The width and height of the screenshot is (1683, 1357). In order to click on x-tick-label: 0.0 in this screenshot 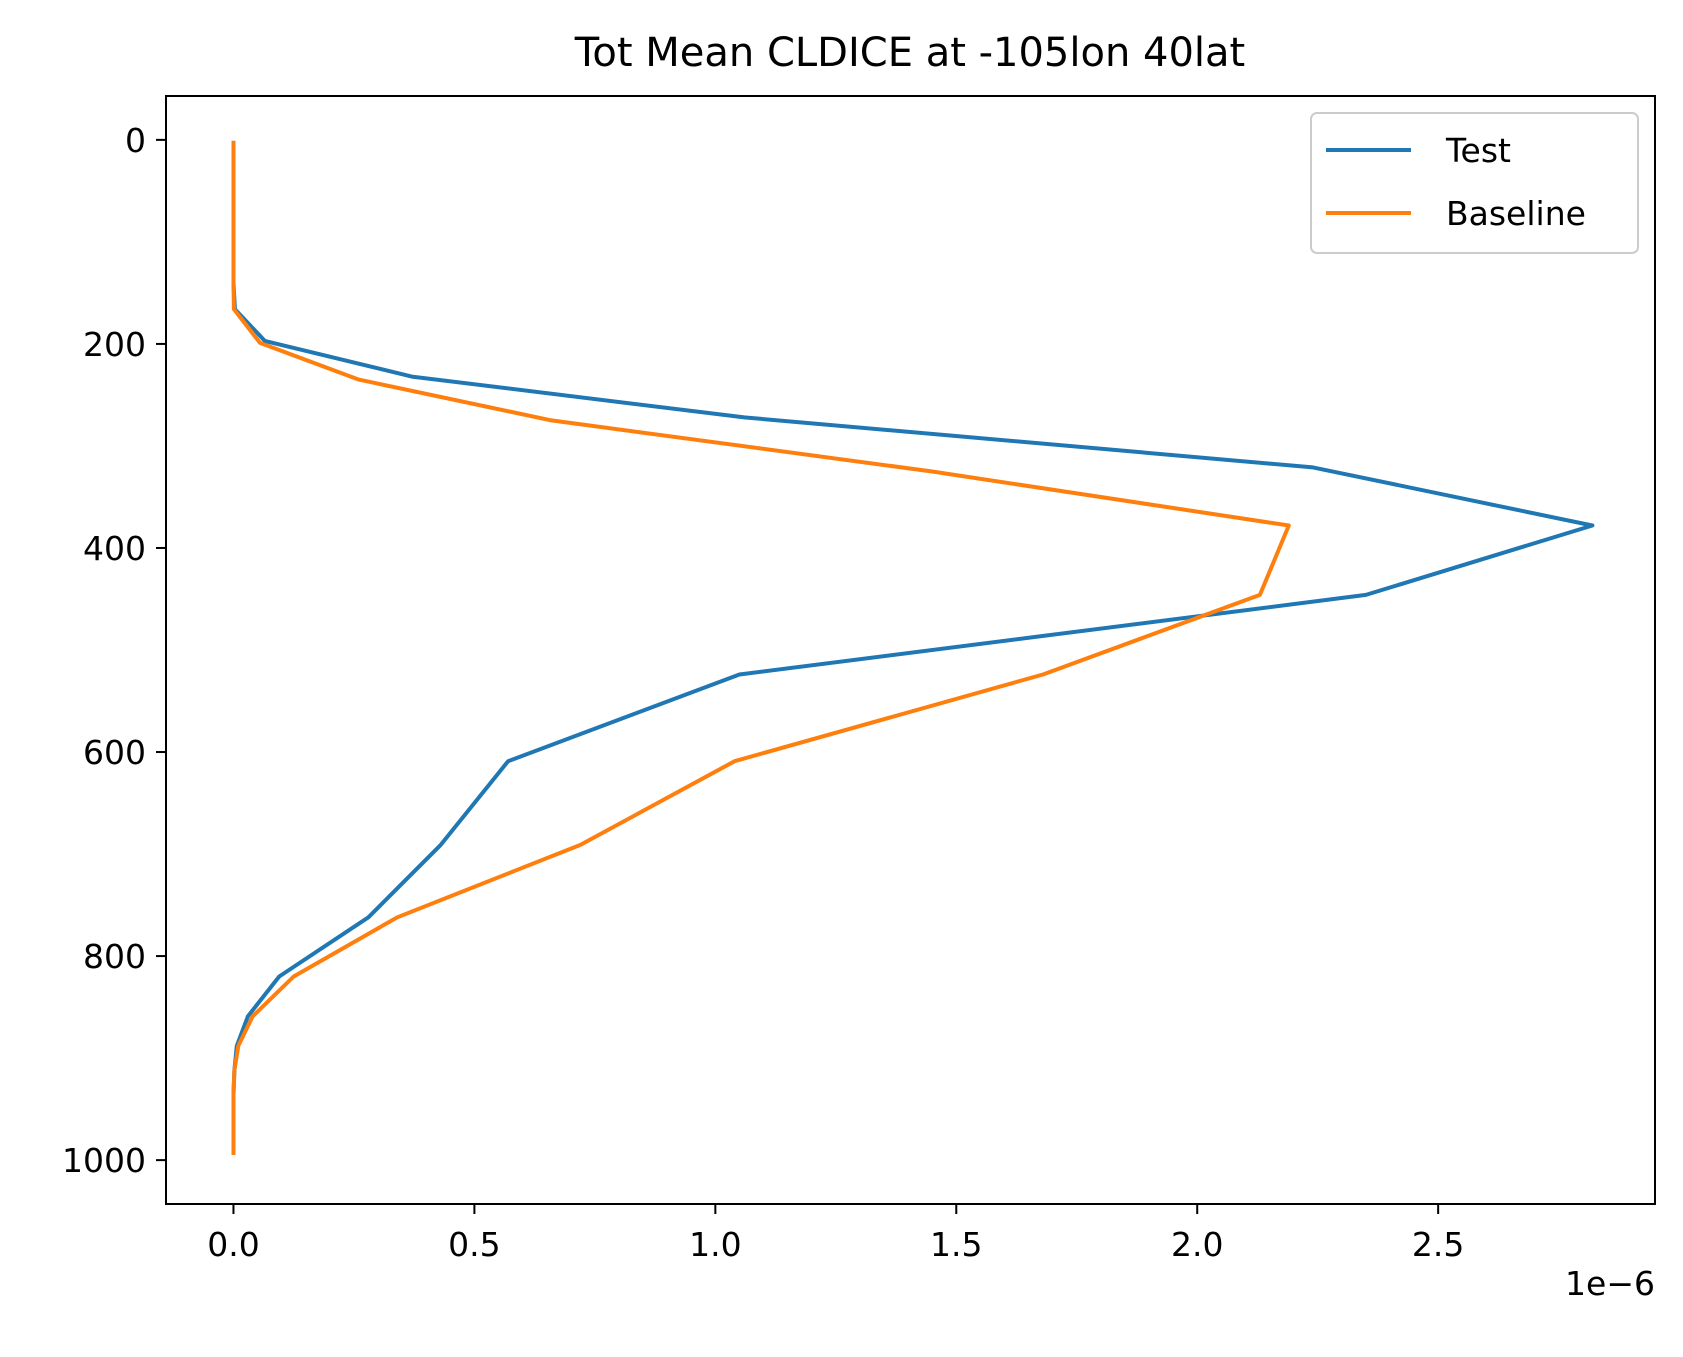, I will do `click(233, 1244)`.